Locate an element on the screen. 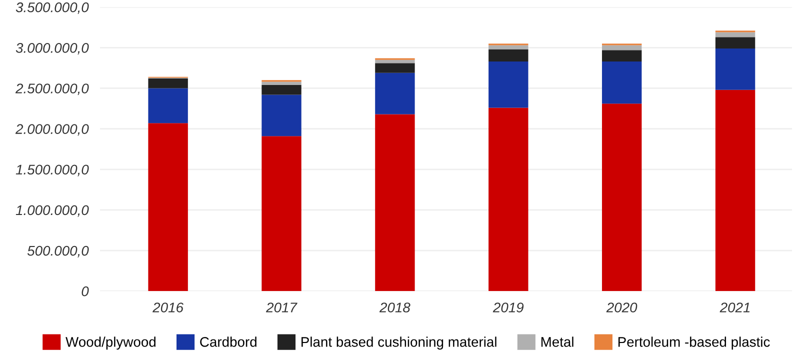 This screenshot has width=800, height=355. y-tick-label: 500.000,0 is located at coordinates (58, 252).